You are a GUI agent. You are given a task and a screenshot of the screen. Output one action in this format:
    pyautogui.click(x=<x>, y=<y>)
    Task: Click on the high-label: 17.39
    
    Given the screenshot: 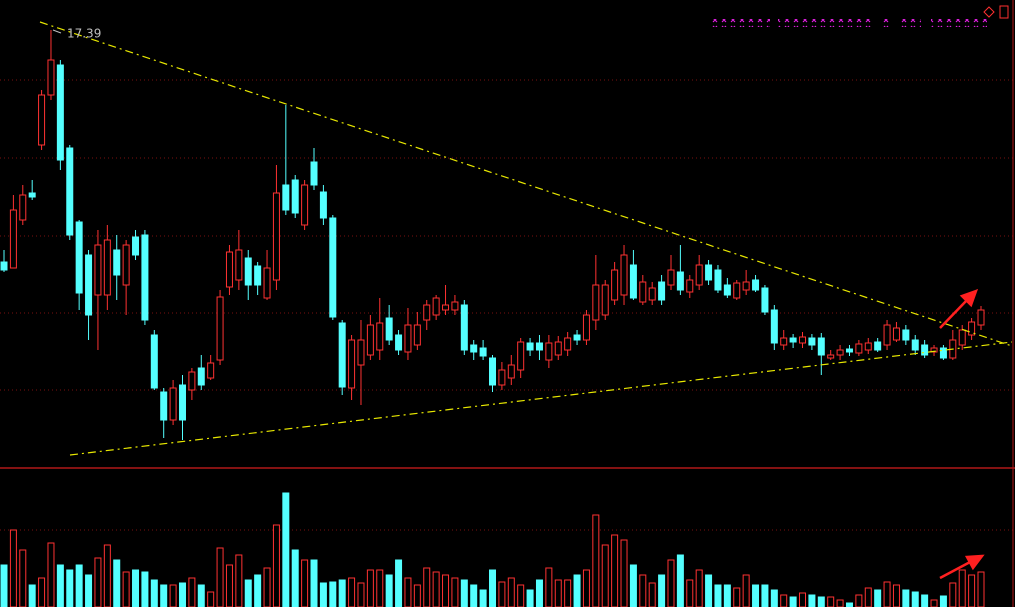 What is the action you would take?
    pyautogui.click(x=84, y=34)
    